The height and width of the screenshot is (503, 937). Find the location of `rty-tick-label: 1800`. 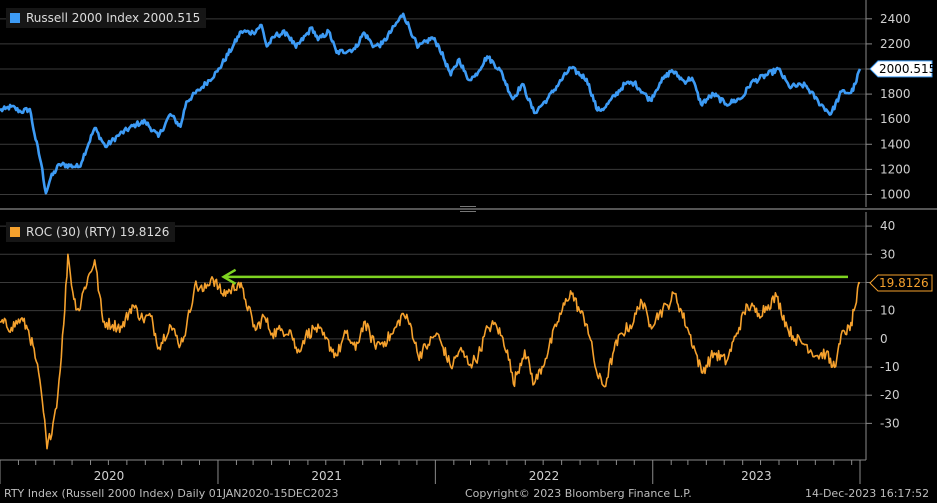

rty-tick-label: 1800 is located at coordinates (895, 94).